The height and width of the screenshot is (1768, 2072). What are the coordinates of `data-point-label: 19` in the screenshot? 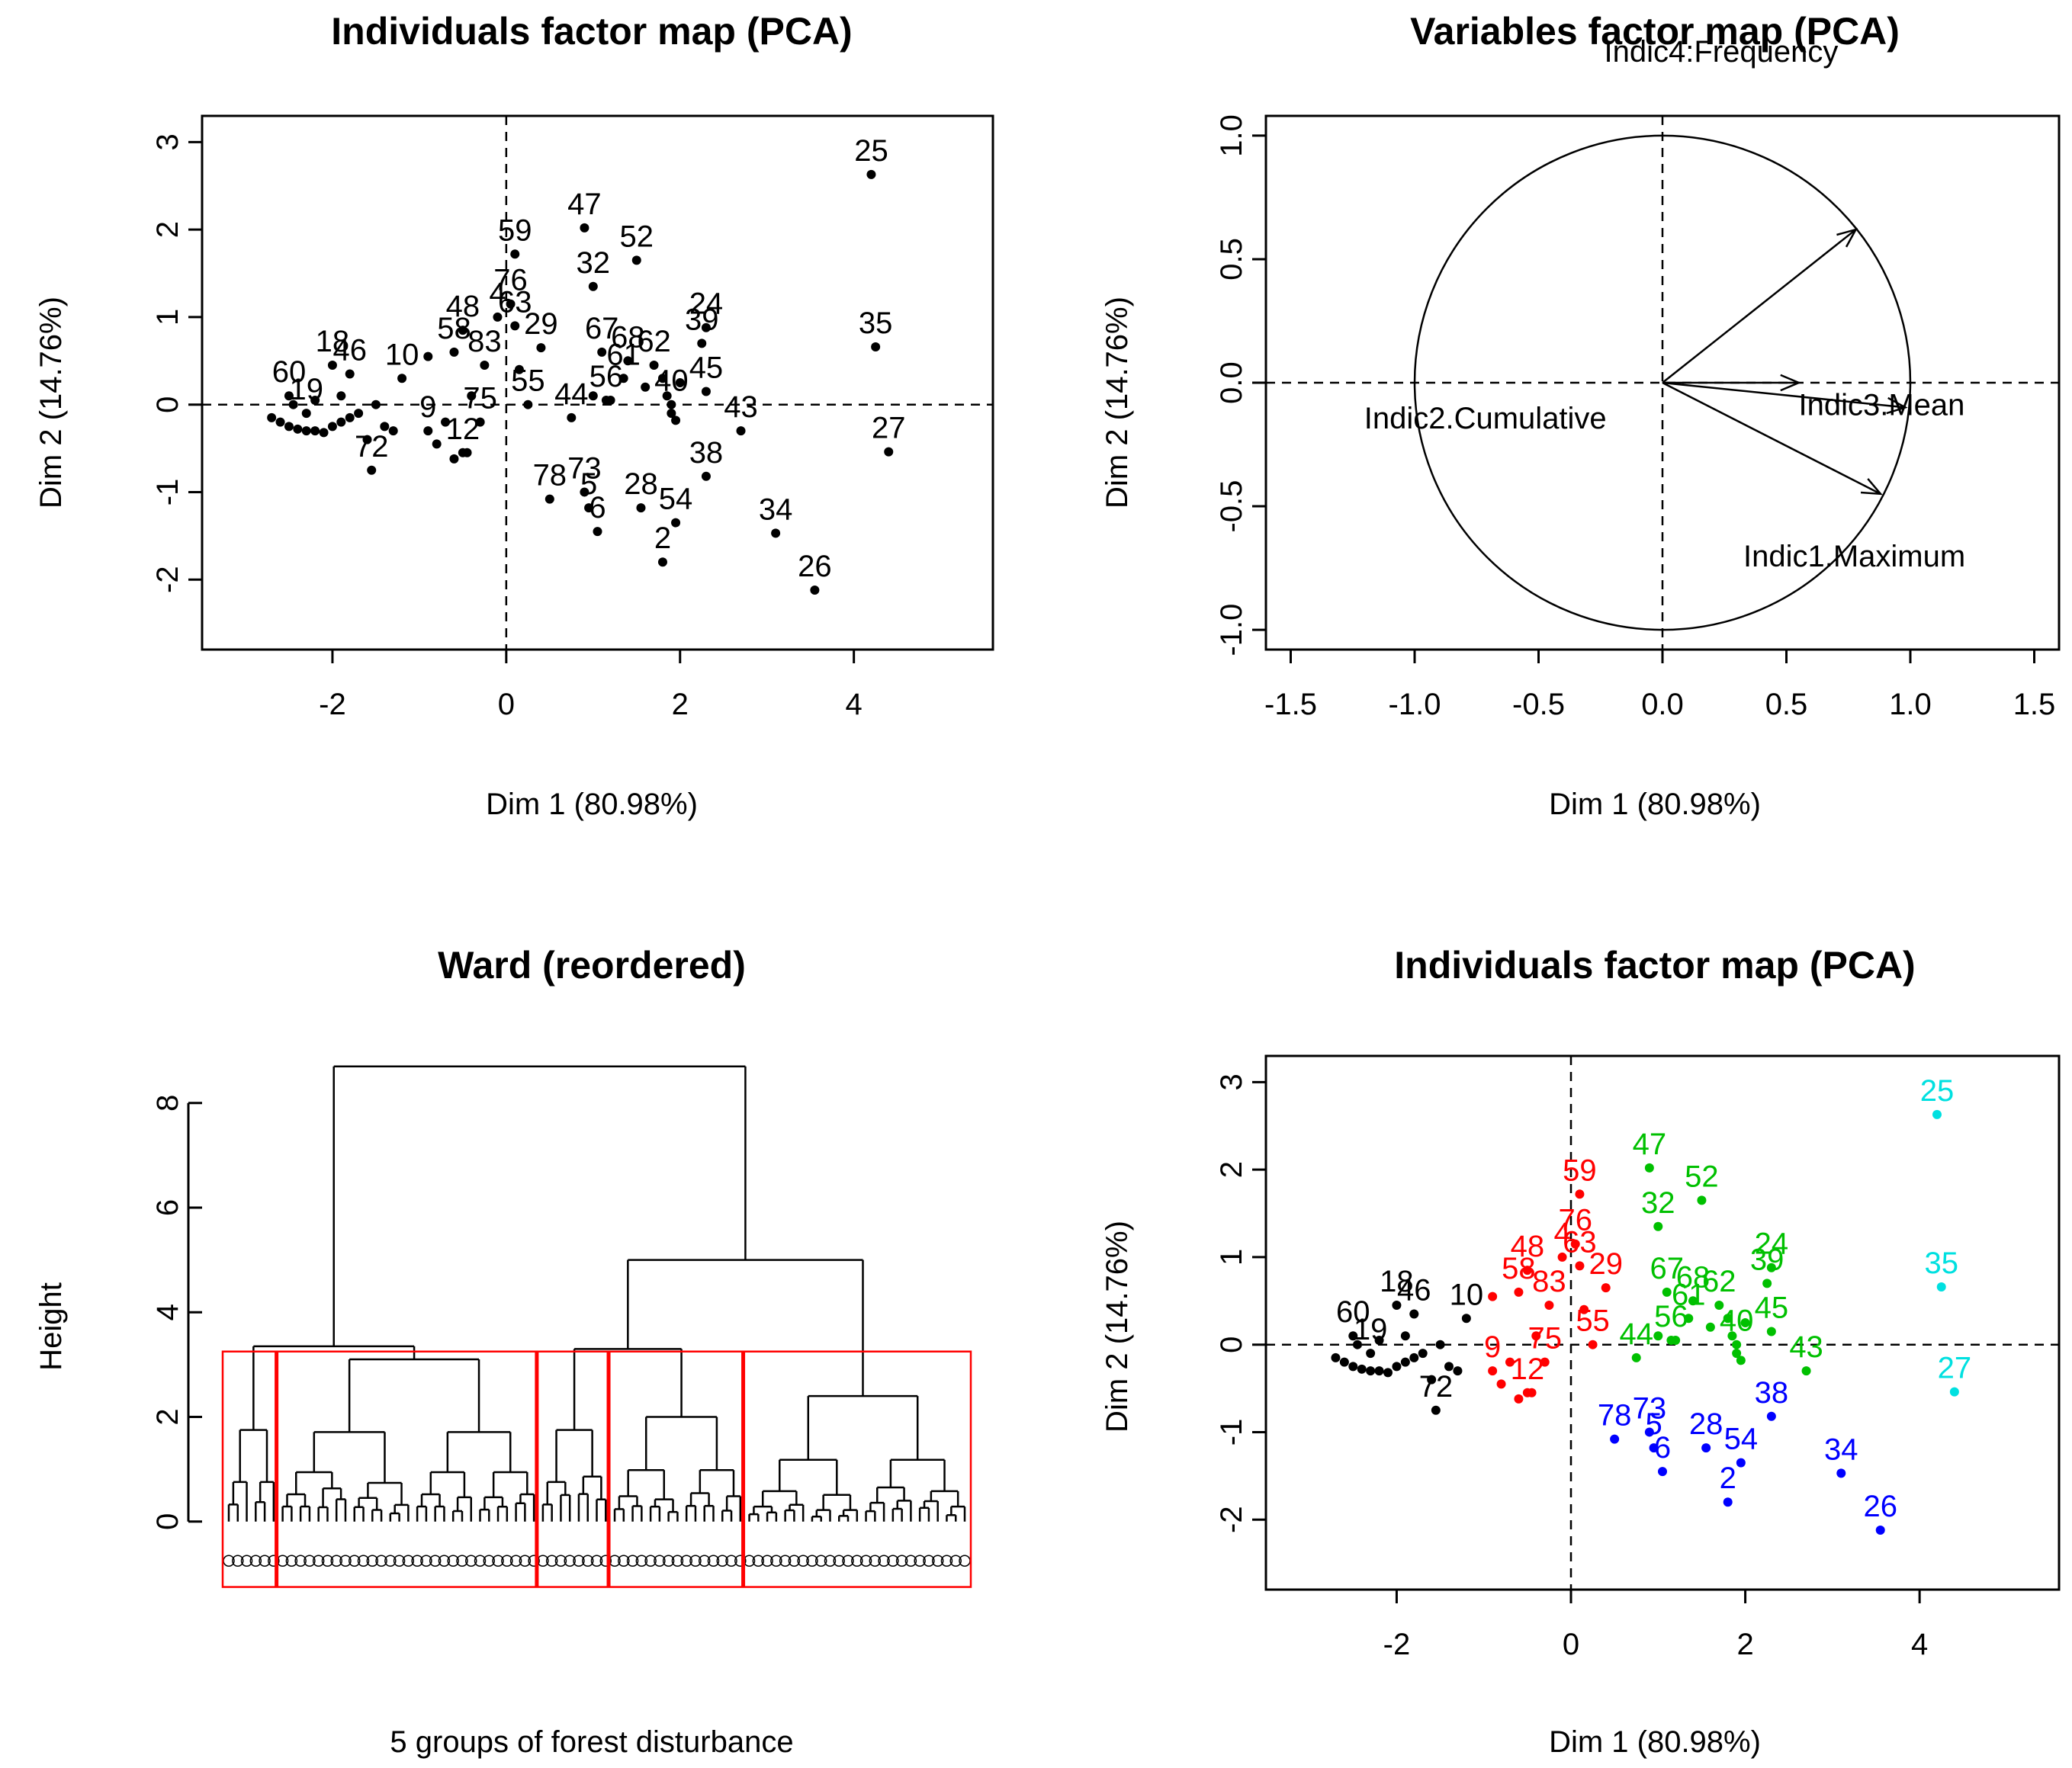 It's located at (306, 390).